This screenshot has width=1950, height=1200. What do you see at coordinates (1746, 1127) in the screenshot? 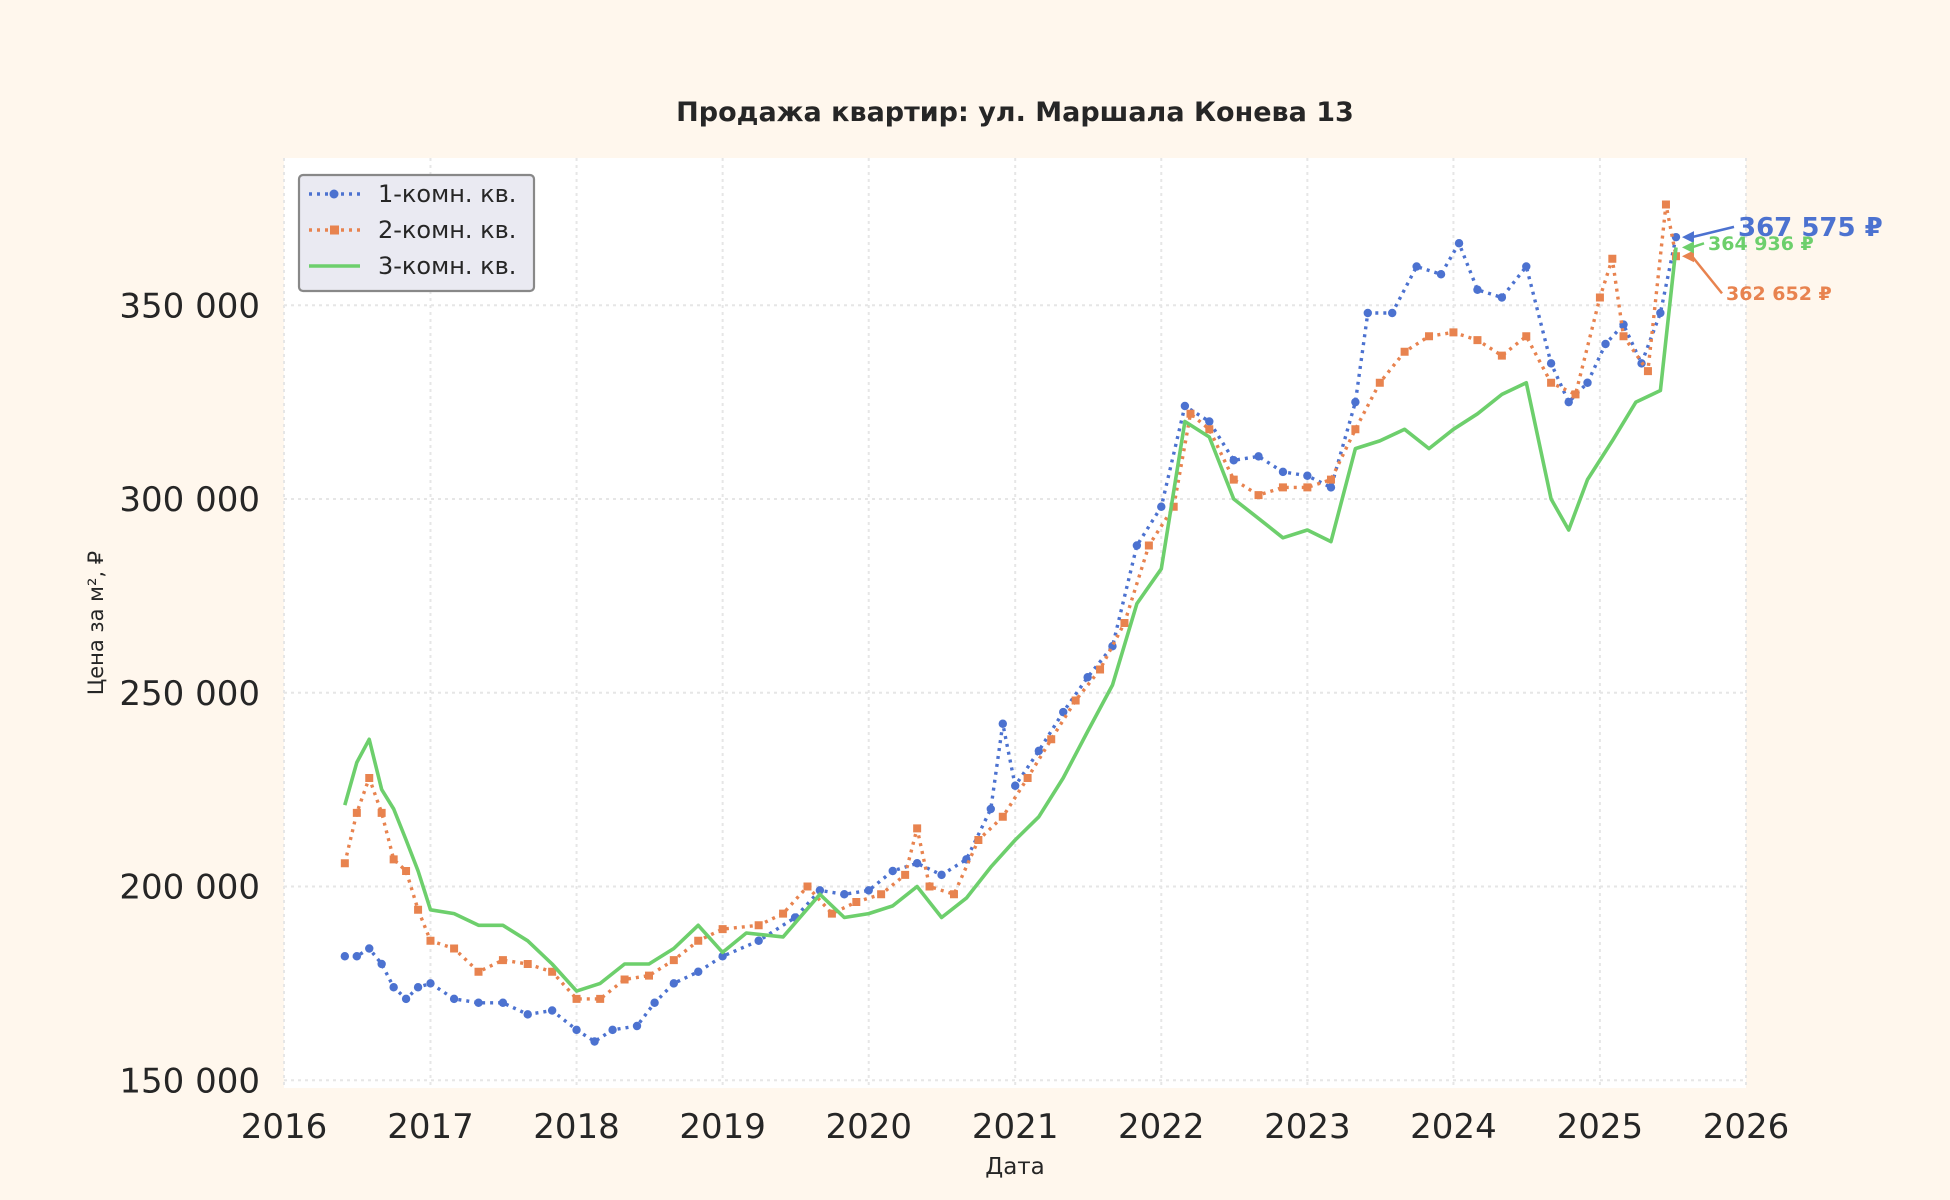
I see `x-tick-label: 2026` at bounding box center [1746, 1127].